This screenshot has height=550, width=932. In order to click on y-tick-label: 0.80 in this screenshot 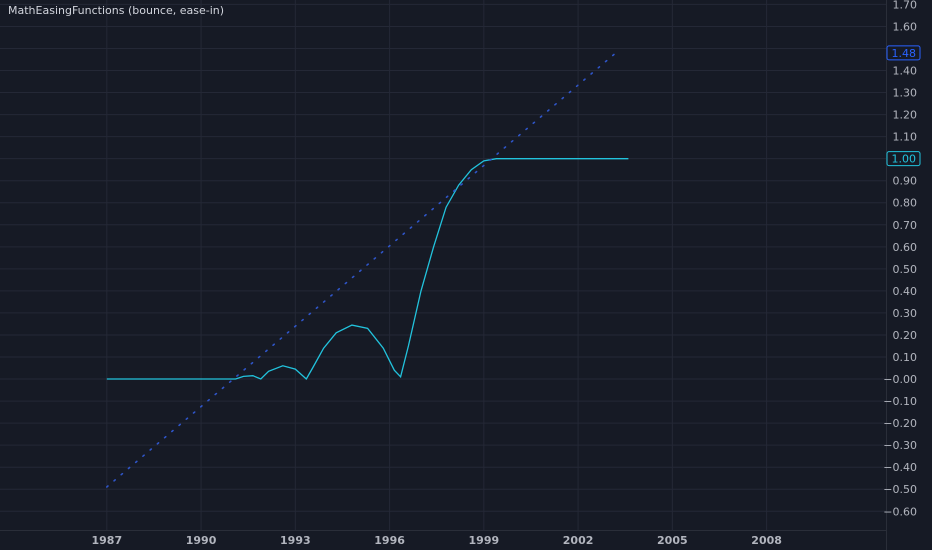, I will do `click(905, 203)`.